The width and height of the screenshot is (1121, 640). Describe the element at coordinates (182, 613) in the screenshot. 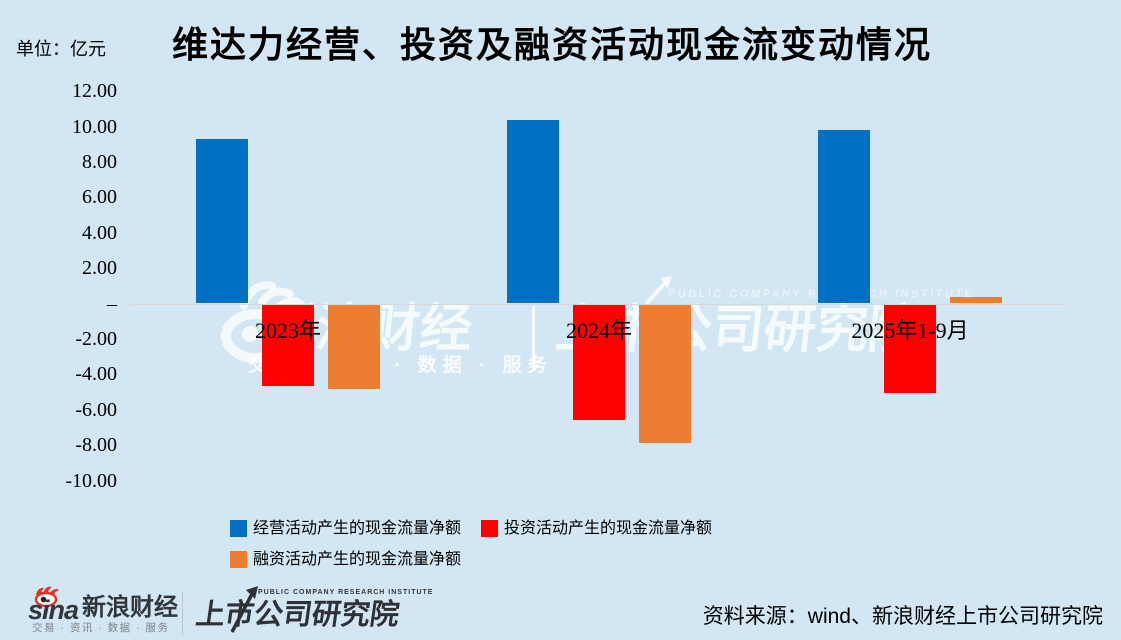

I see `footer-divider` at that location.